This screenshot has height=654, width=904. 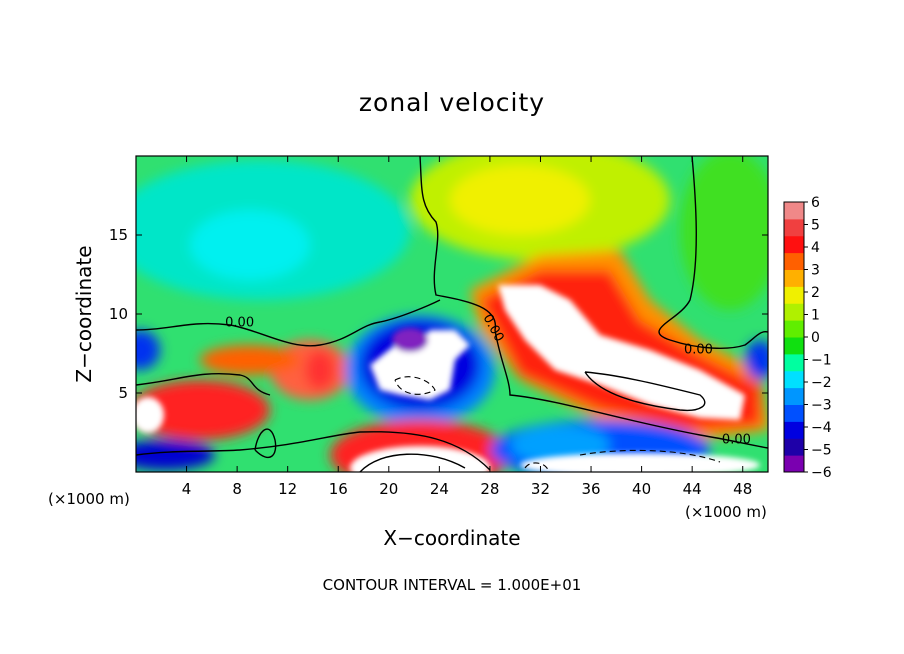 I want to click on x-tick-label: 40, so click(x=641, y=489).